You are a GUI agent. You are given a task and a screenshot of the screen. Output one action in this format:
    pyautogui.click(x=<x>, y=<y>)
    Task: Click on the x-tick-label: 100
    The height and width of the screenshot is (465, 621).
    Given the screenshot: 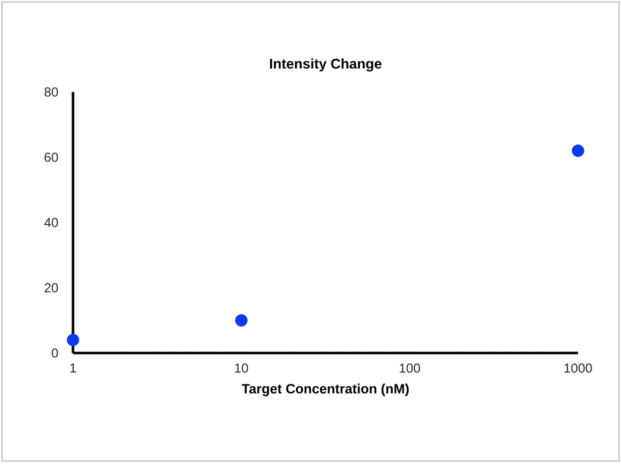 What is the action you would take?
    pyautogui.click(x=410, y=368)
    